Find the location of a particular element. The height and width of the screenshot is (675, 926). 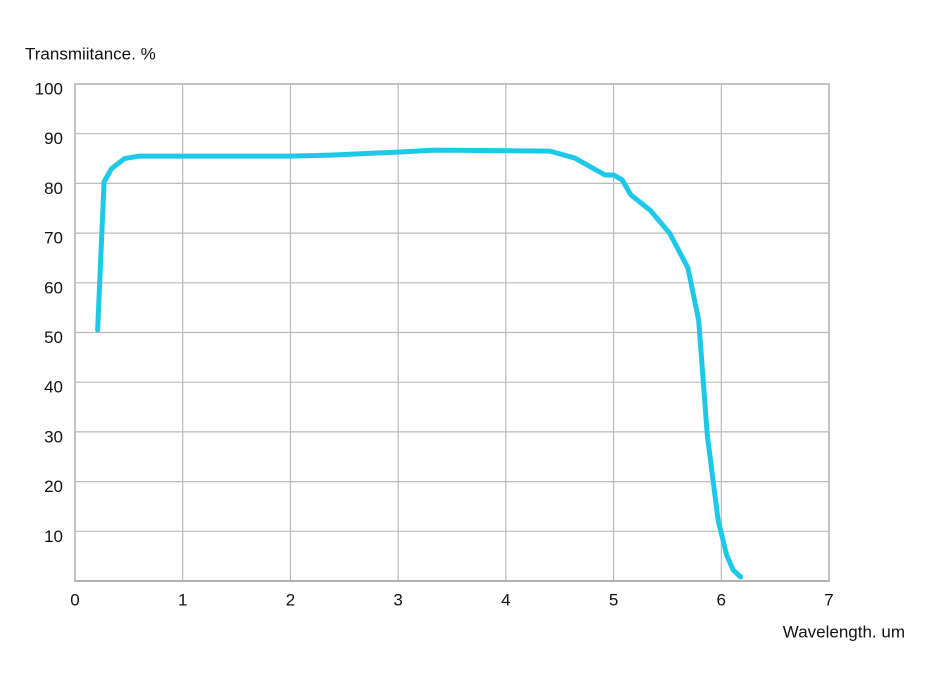

x-axis-label: Wavelength. um is located at coordinates (844, 631).